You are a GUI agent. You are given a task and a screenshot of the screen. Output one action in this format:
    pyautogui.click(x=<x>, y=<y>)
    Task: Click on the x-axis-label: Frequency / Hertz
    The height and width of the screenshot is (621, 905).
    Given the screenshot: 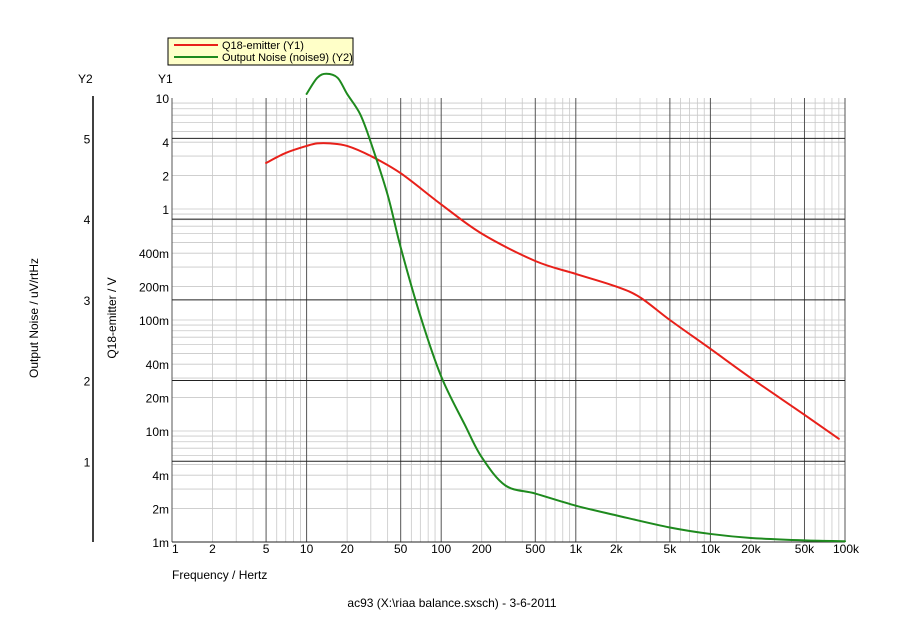 What is the action you would take?
    pyautogui.click(x=219, y=575)
    